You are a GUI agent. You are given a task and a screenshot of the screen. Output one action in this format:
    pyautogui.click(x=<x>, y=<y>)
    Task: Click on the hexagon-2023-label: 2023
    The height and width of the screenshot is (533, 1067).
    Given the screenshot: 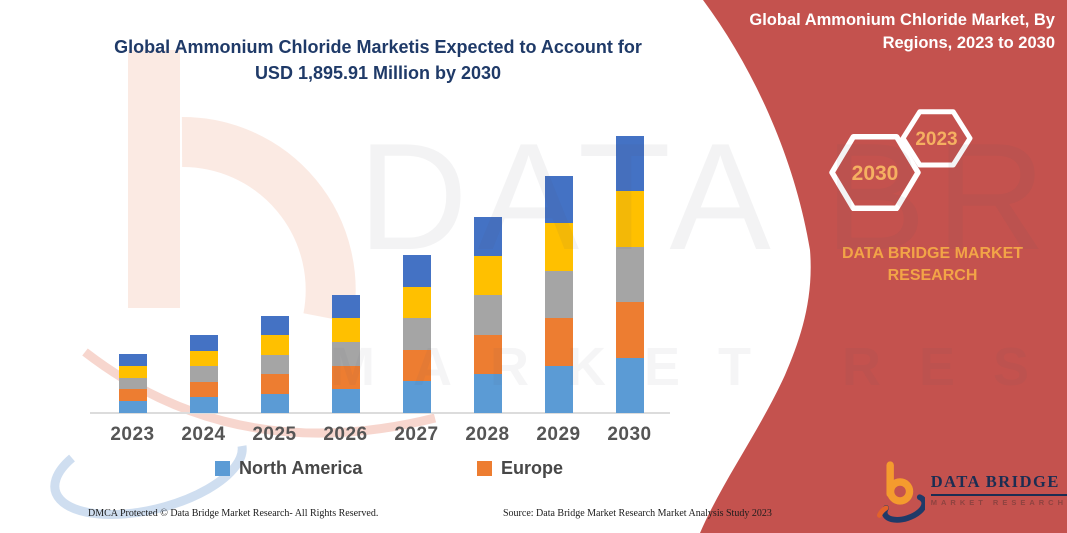 What is the action you would take?
    pyautogui.click(x=936, y=139)
    